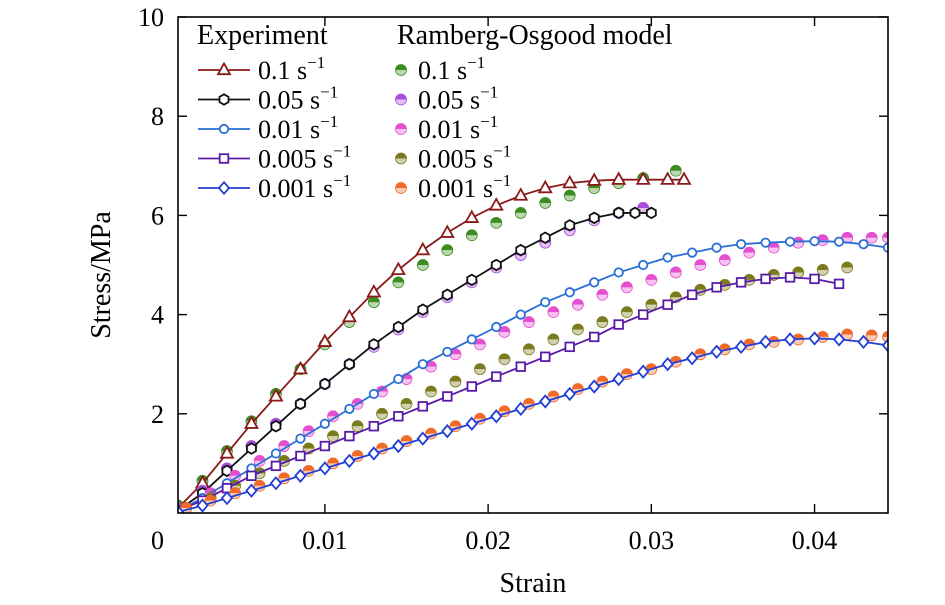 The height and width of the screenshot is (605, 945). Describe the element at coordinates (464, 158) in the screenshot. I see `legend-label-model-0-005-s: 0.005 s−1` at that location.